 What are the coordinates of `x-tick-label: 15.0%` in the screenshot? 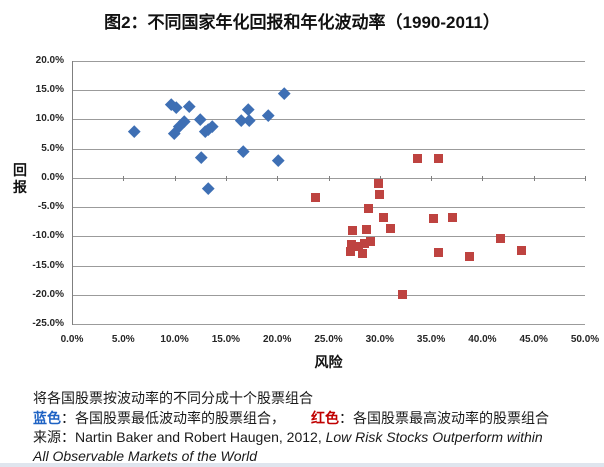 It's located at (226, 339).